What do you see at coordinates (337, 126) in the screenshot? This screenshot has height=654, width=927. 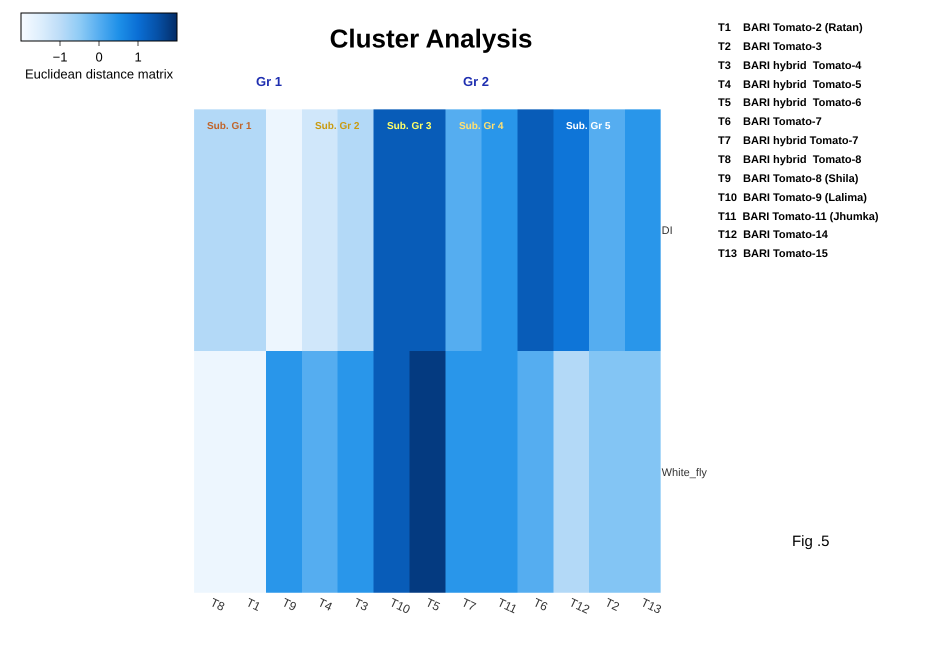 I see `annotation: Sub. Gr 2` at bounding box center [337, 126].